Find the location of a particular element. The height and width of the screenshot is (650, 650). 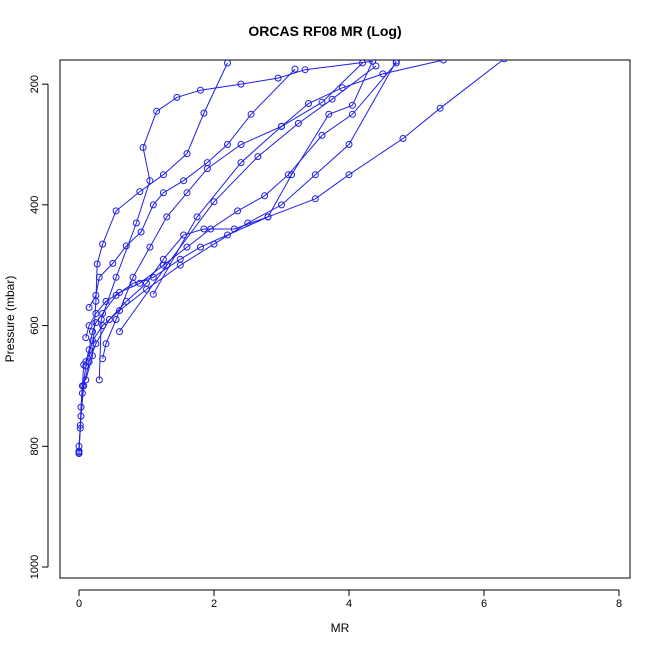

x-axis-label: MR is located at coordinates (340, 628).